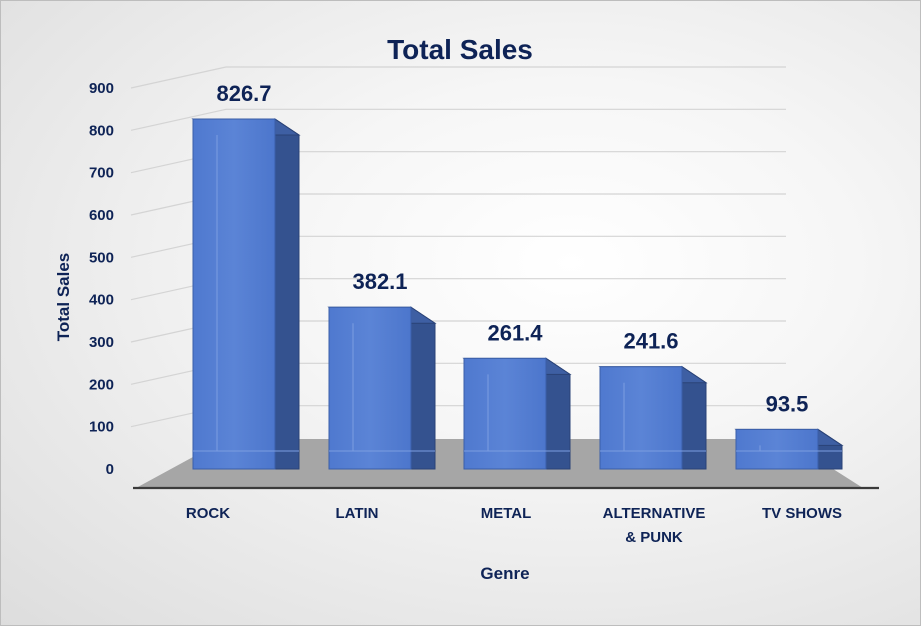 This screenshot has height=627, width=921. What do you see at coordinates (101, 427) in the screenshot?
I see `y-tick-label: 100` at bounding box center [101, 427].